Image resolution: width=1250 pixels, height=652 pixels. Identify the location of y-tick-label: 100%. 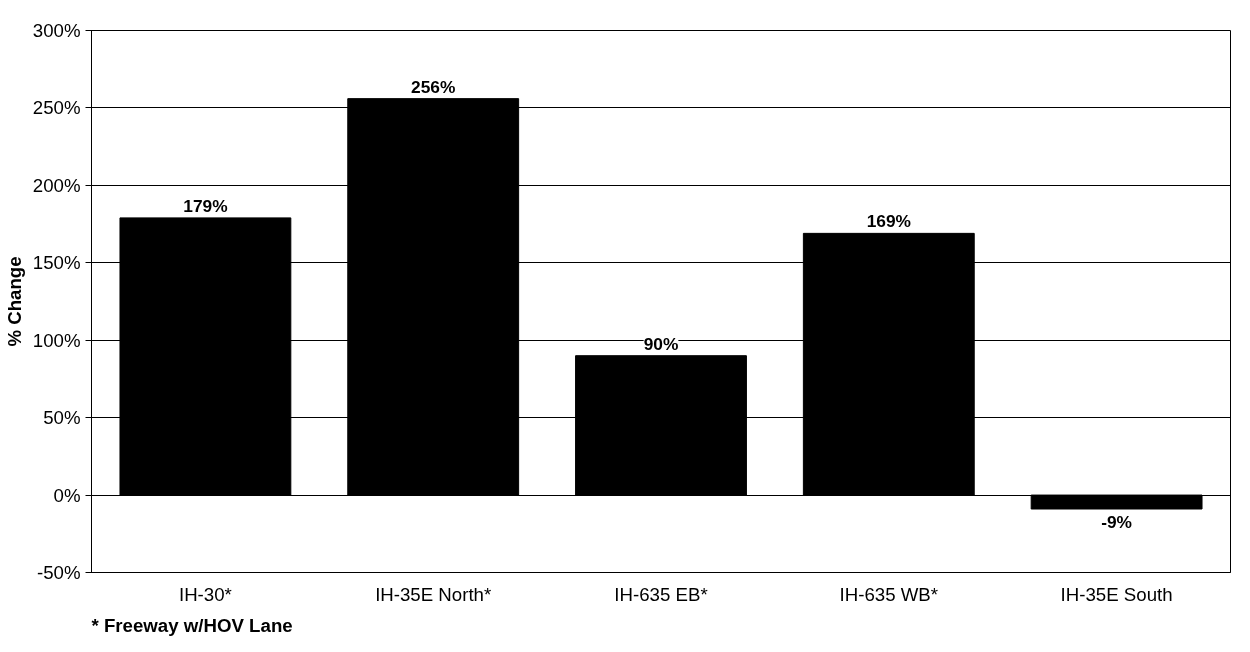
(56, 340).